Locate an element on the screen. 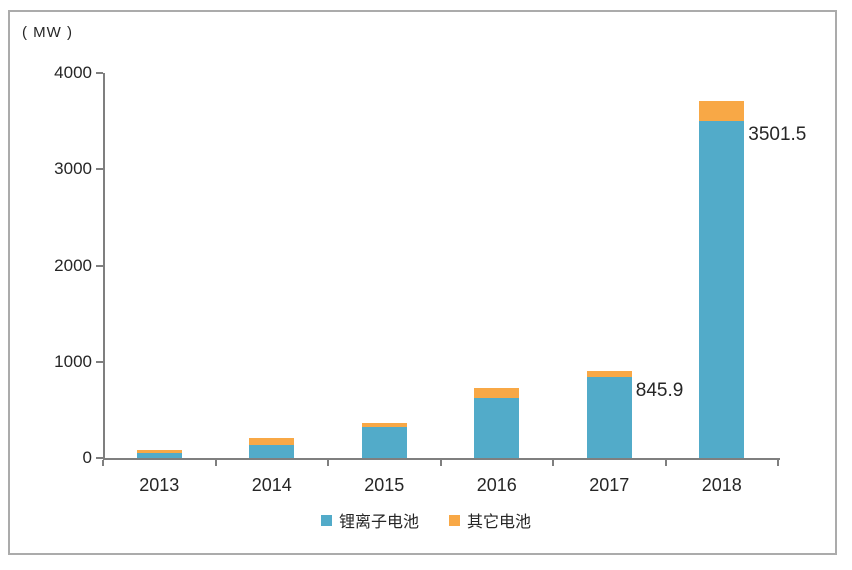 Image resolution: width=852 pixels, height=570 pixels. bar-segment-2016-li-ion is located at coordinates (497, 427).